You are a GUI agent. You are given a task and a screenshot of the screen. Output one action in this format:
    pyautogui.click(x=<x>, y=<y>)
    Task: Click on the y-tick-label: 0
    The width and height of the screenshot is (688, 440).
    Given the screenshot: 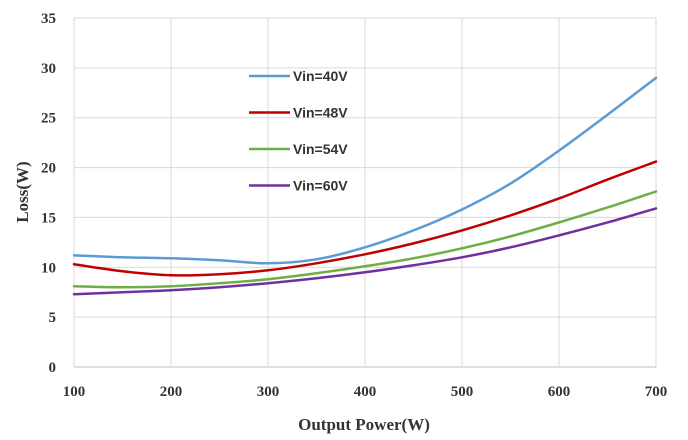 What is the action you would take?
    pyautogui.click(x=53, y=368)
    